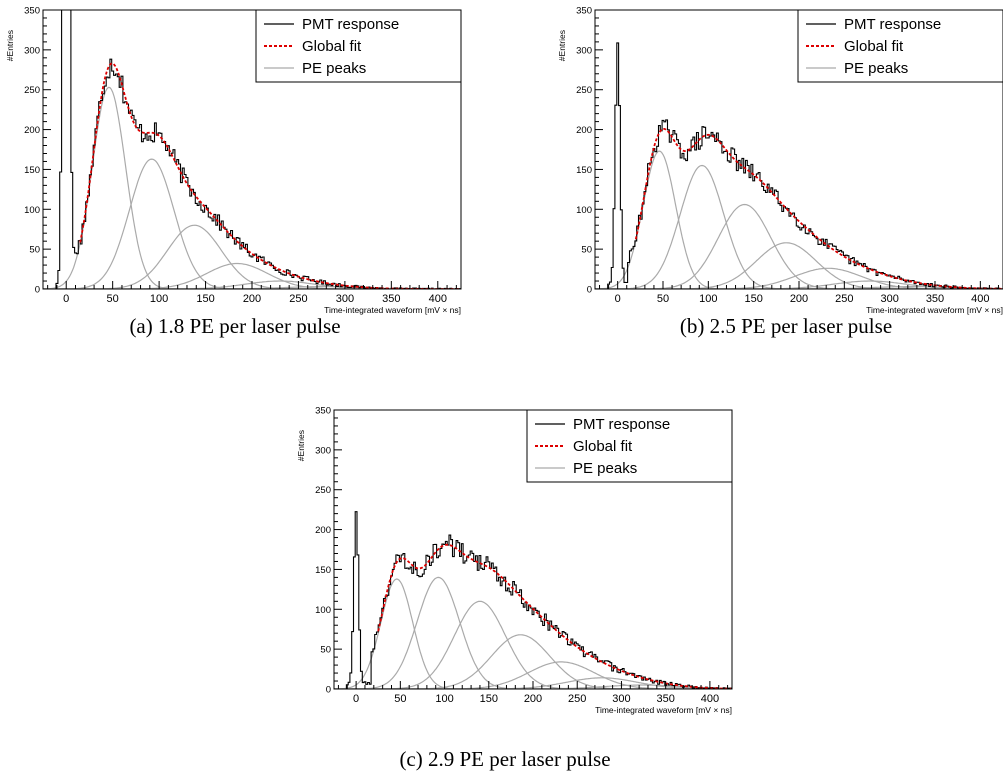 The width and height of the screenshot is (1003, 778). I want to click on caption-b: (b) 2.5 PE per laser pulse, so click(786, 326).